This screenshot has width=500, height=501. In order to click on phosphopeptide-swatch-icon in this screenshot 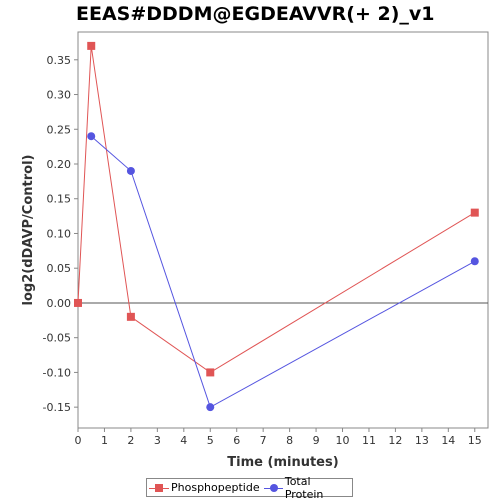, I will do `click(159, 488)`.